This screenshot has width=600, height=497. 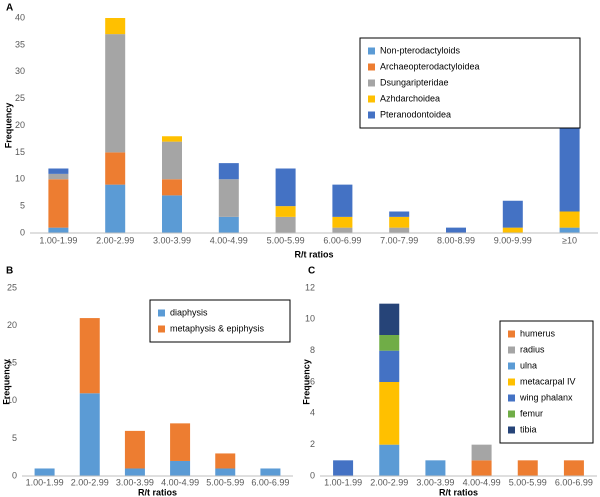 What do you see at coordinates (456, 240) in the screenshot?
I see `x-tick-label: 8.00-8.99` at bounding box center [456, 240].